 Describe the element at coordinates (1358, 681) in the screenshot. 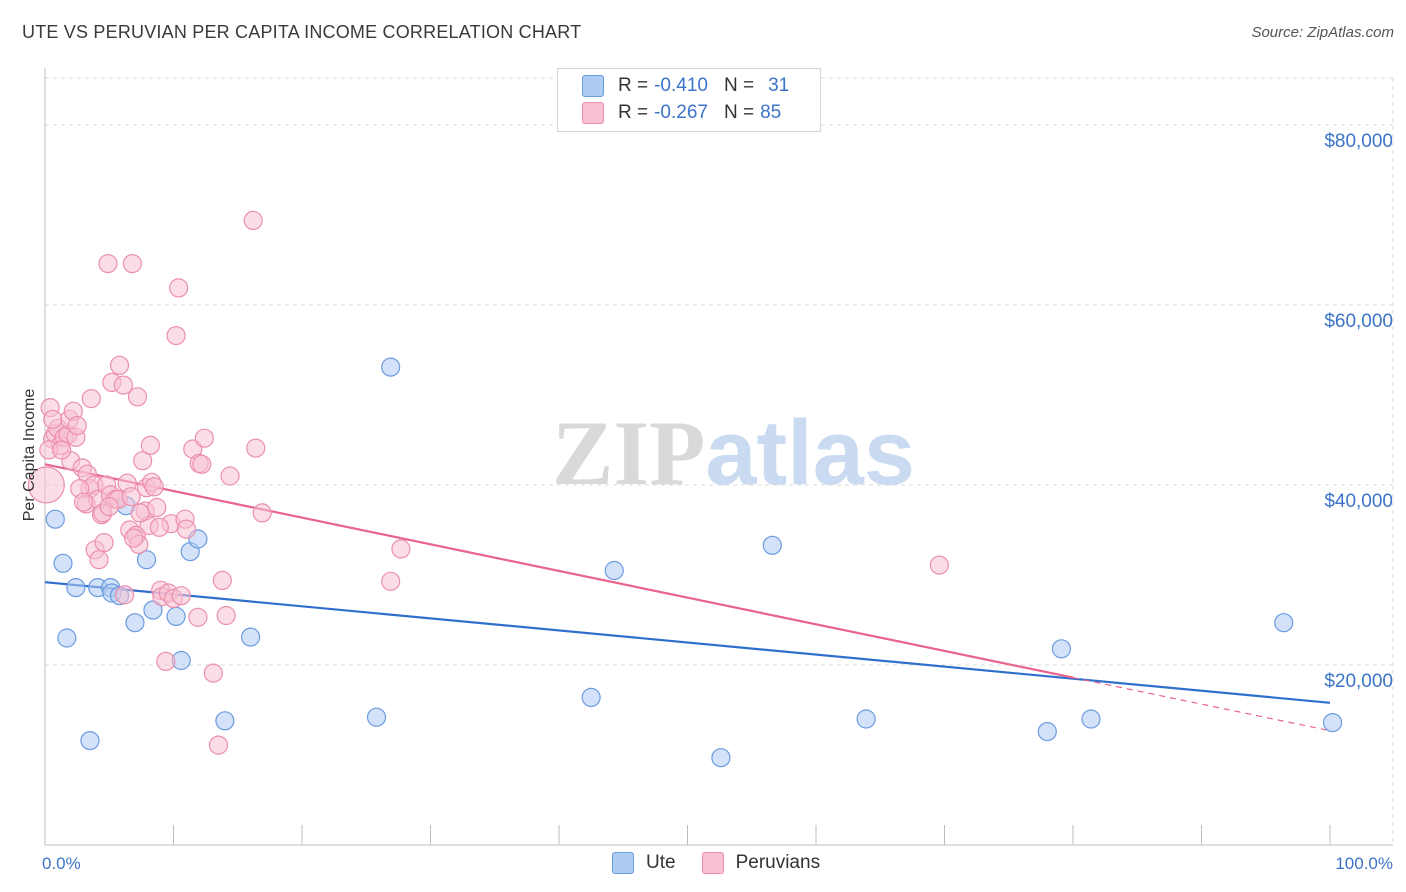

I see `y-tick-label: $20,000` at that location.